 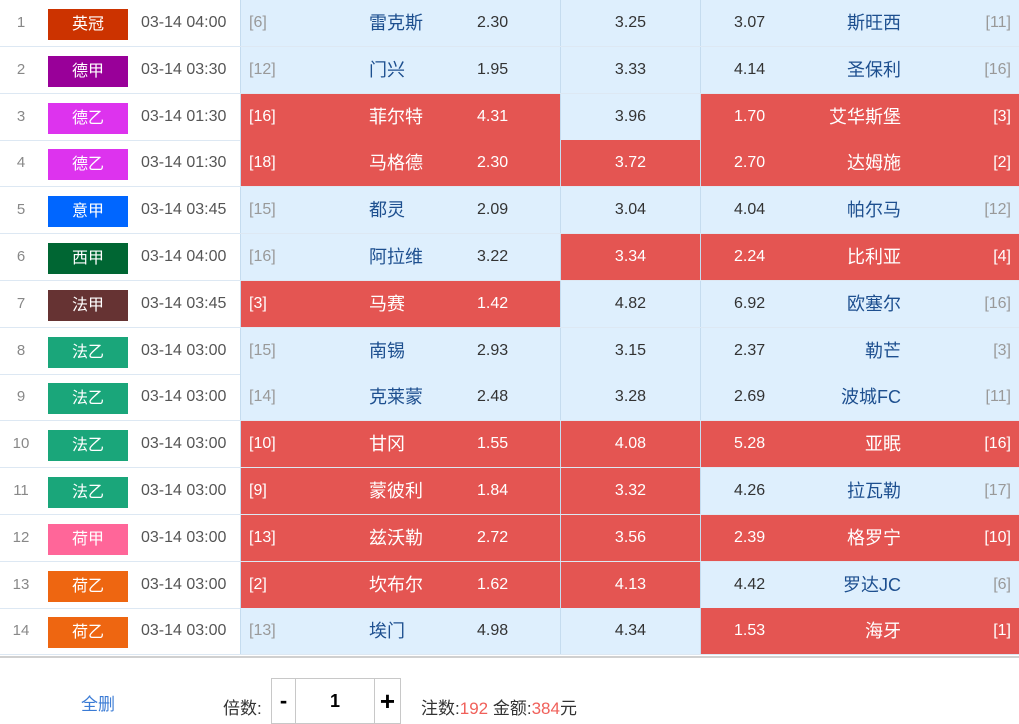 I want to click on draw-option: 4.82, so click(x=630, y=303).